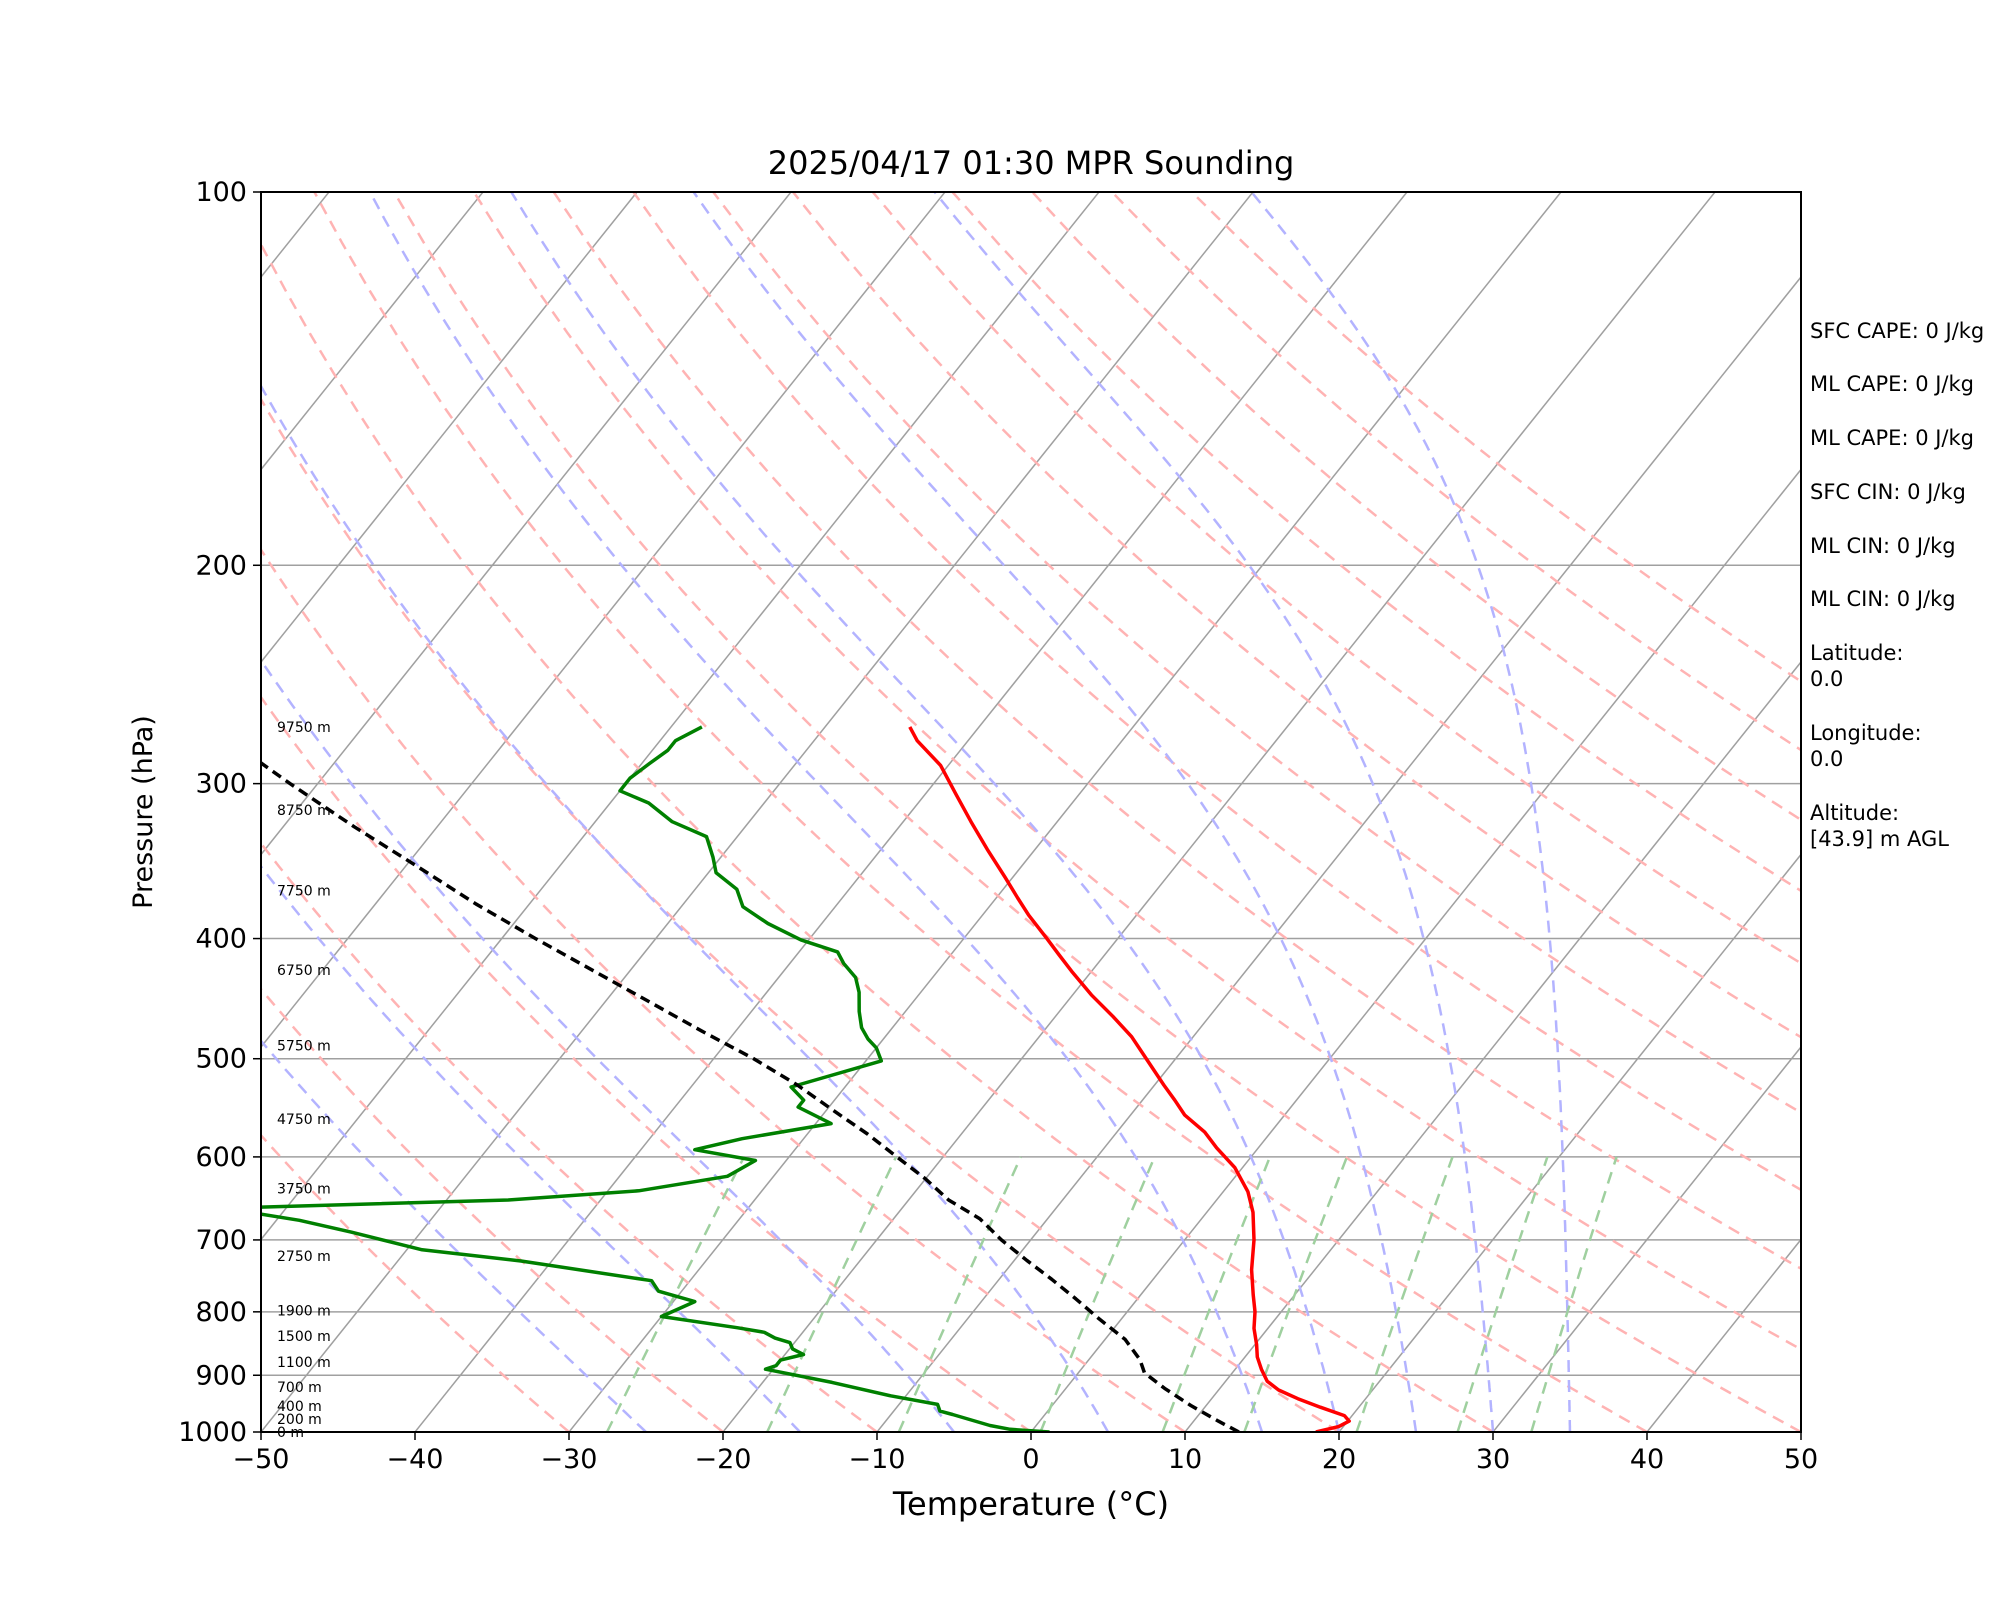  What do you see at coordinates (569, 1459) in the screenshot?
I see `x-tick-label: −30` at bounding box center [569, 1459].